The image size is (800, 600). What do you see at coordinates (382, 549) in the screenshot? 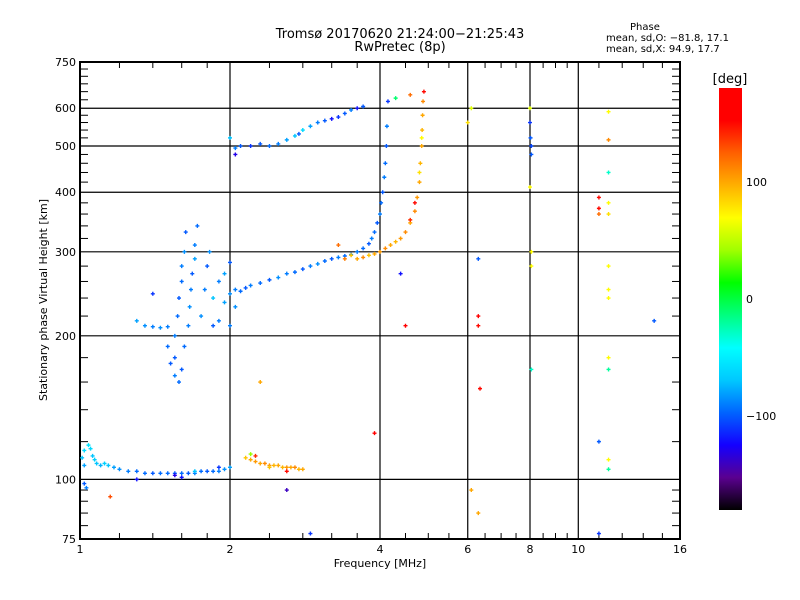
I see `x-tick-labels: 1 2 4 6 8 10 16` at bounding box center [382, 549].